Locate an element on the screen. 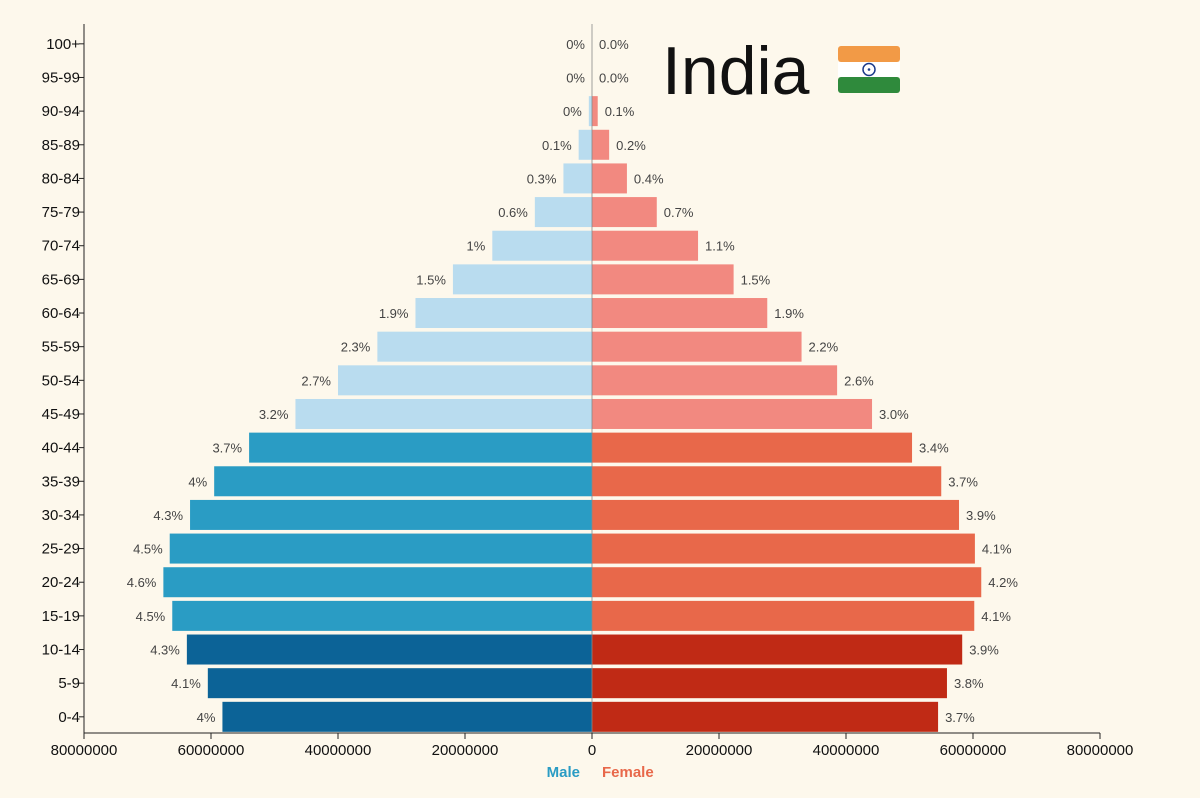 The image size is (1200, 798). label-male-65-69: 1.5% is located at coordinates (431, 279).